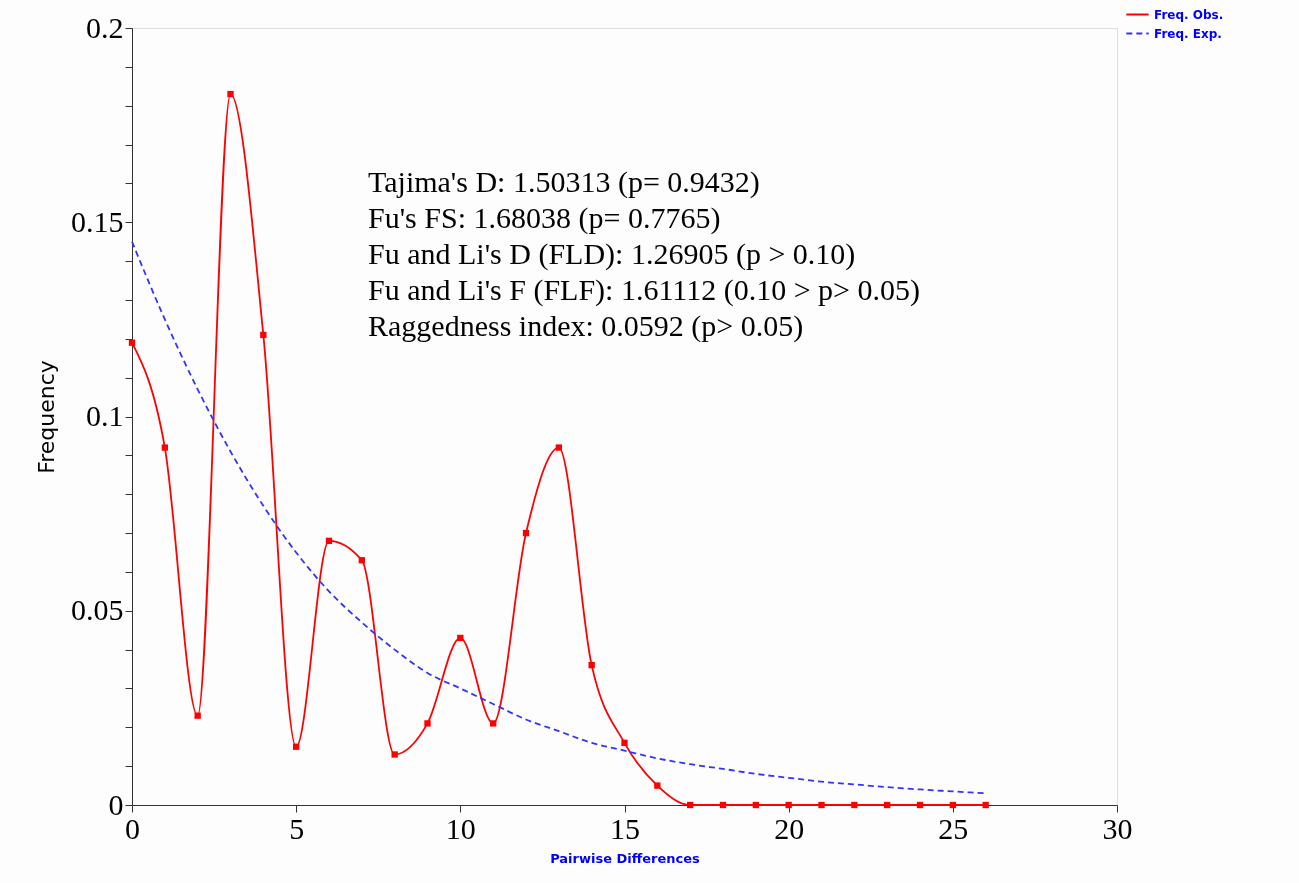 This screenshot has height=883, width=1299. What do you see at coordinates (46, 417) in the screenshot?
I see `y-axis-title: Frequency` at bounding box center [46, 417].